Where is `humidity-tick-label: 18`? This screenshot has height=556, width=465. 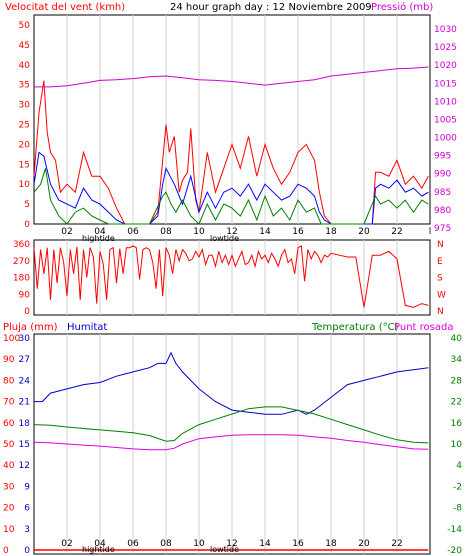
humidity-tick-label: 18 is located at coordinates (25, 424).